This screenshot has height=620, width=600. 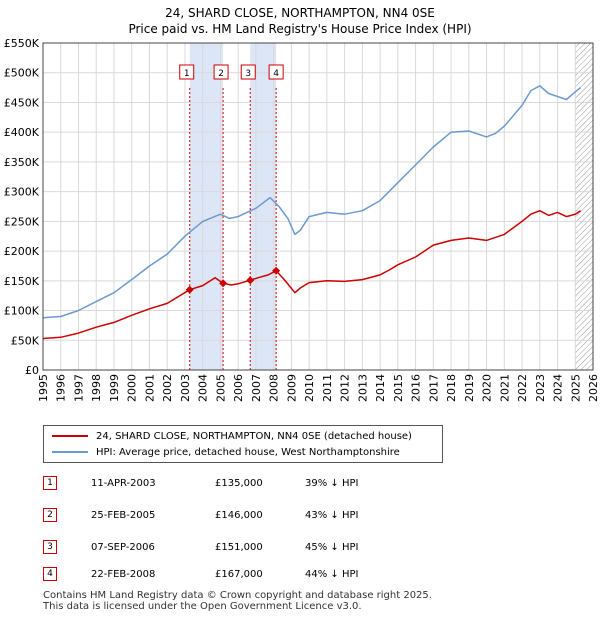 I want to click on transaction-row: 4 22-FEB-2008 £167,000 44% ↓ HPI, so click(x=200, y=574).